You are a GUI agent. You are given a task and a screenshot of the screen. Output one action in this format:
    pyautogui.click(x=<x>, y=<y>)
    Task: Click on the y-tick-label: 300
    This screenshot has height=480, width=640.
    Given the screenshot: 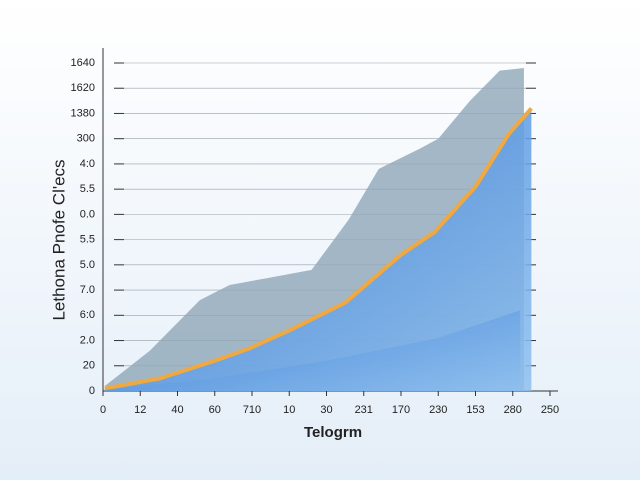 What is the action you would take?
    pyautogui.click(x=86, y=139)
    